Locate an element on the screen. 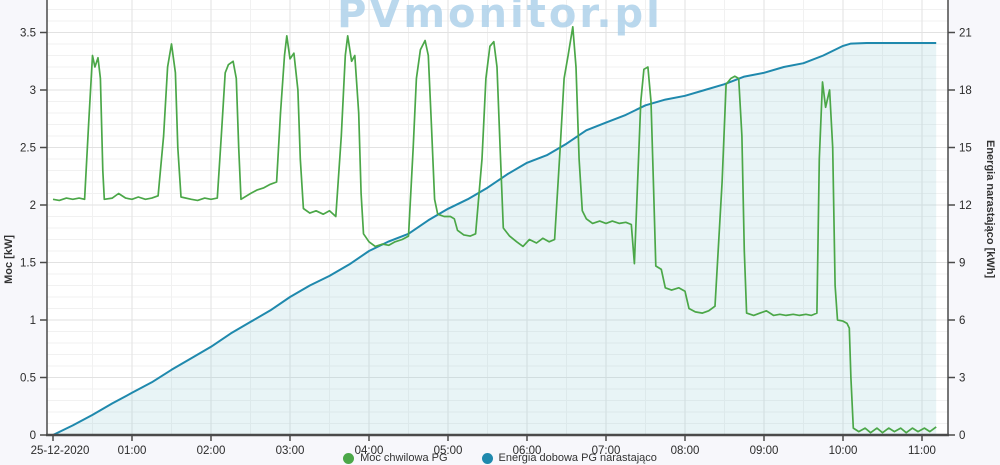 This screenshot has height=465, width=1000. x-tick-label: 07:00 is located at coordinates (606, 451).